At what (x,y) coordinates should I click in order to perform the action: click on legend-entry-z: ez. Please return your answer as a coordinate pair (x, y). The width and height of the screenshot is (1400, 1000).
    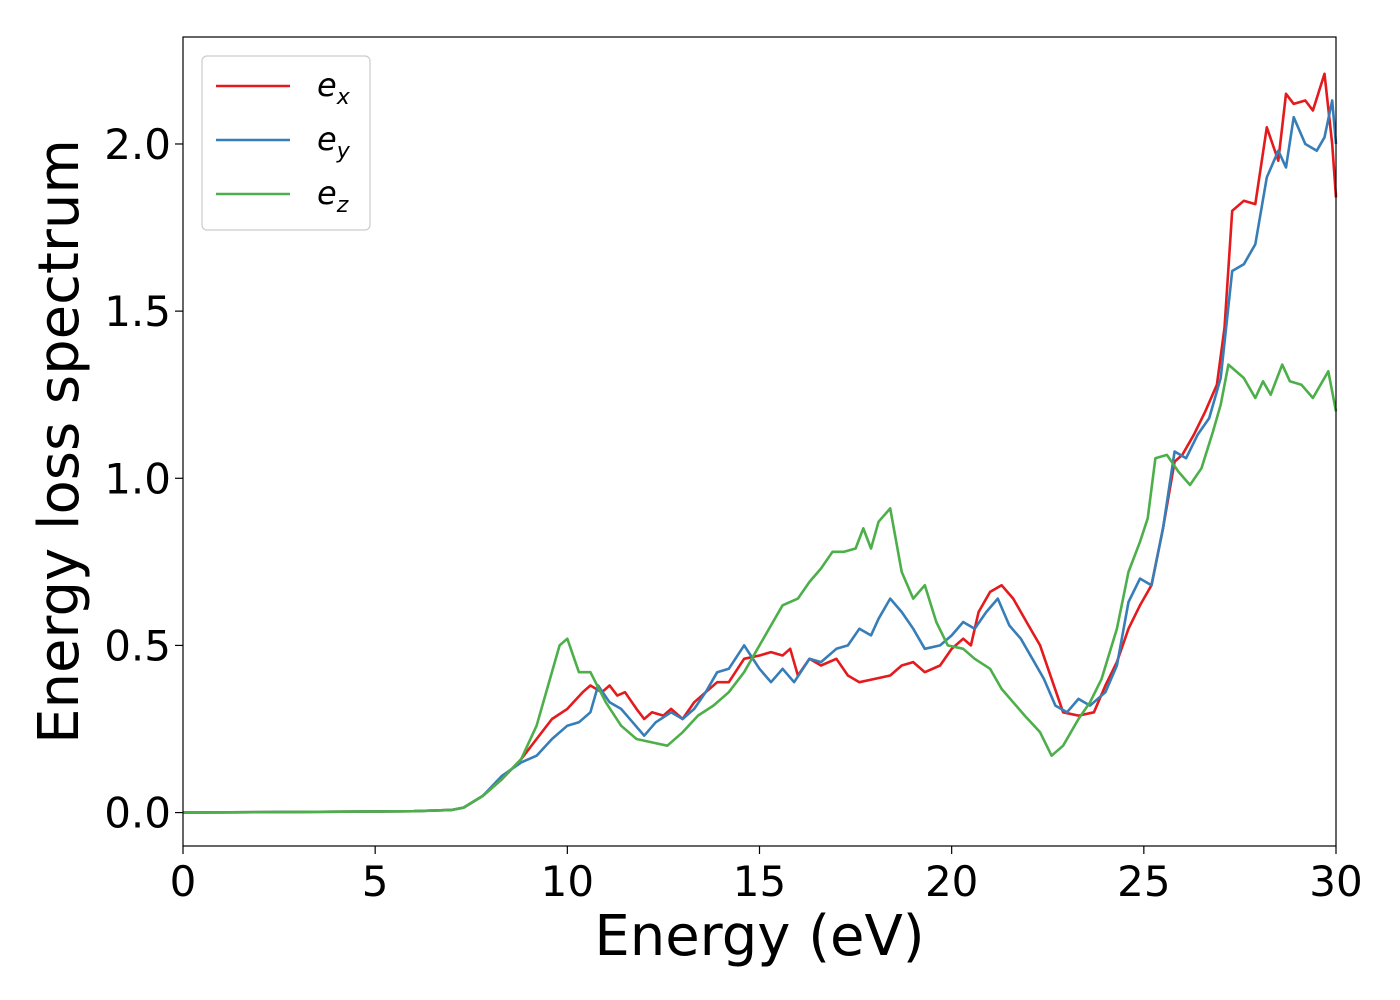
    Looking at the image, I should click on (333, 196).